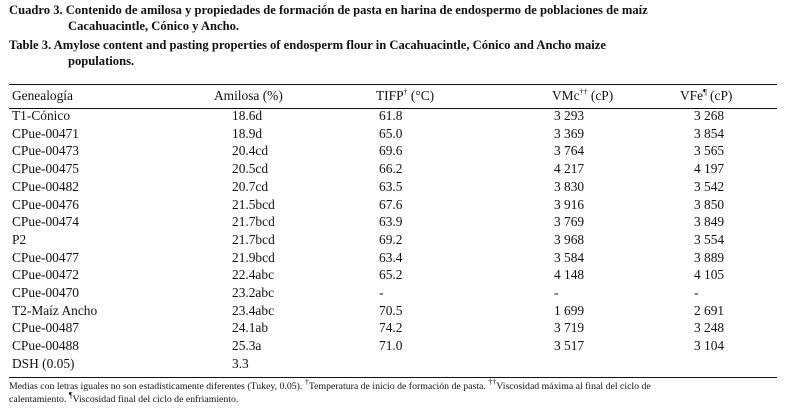  I want to click on header-vmc-sup: ††, so click(583, 92).